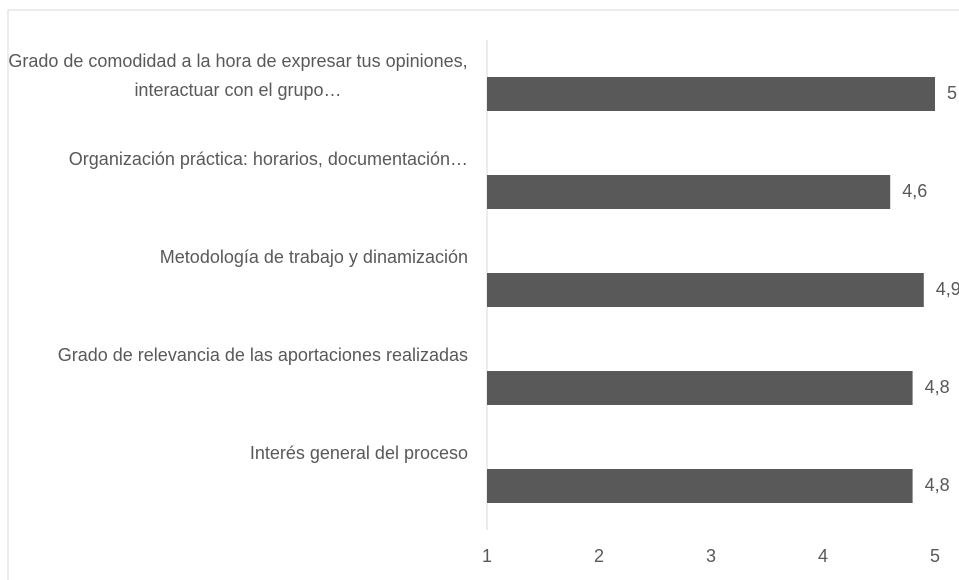 The image size is (959, 580). I want to click on category-label: Metodología de trabajo y dinamización, so click(313, 257).